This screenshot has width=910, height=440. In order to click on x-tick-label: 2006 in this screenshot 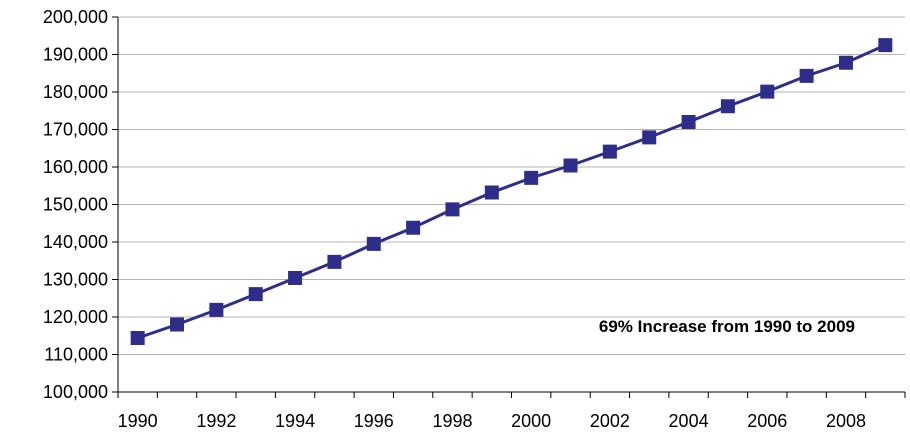, I will do `click(767, 421)`.